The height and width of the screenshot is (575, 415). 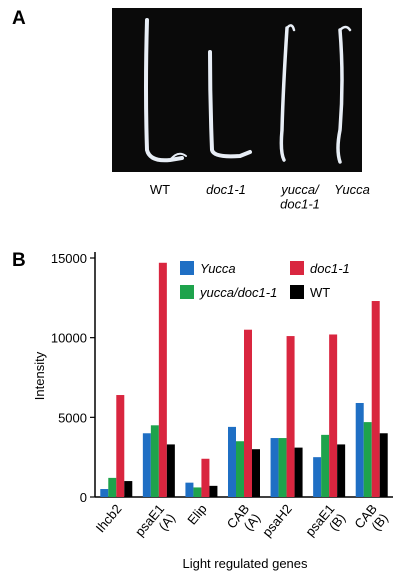 What do you see at coordinates (19, 18) in the screenshot?
I see `panel-label: A` at bounding box center [19, 18].